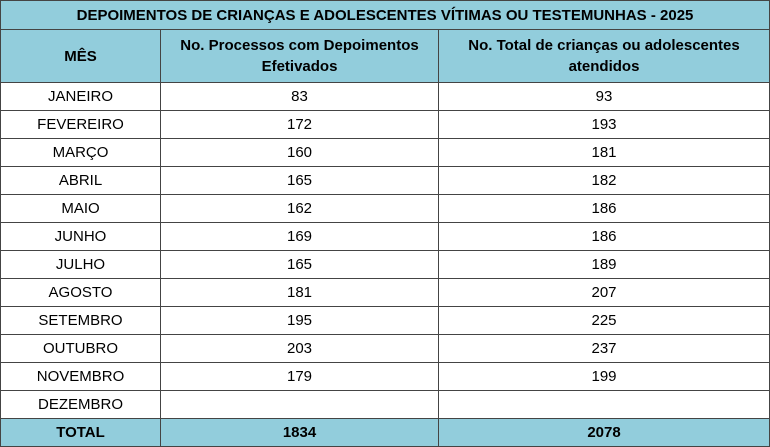 Image resolution: width=770 pixels, height=447 pixels. I want to click on data-row: FEVEREIRO 172 193, so click(385, 124).